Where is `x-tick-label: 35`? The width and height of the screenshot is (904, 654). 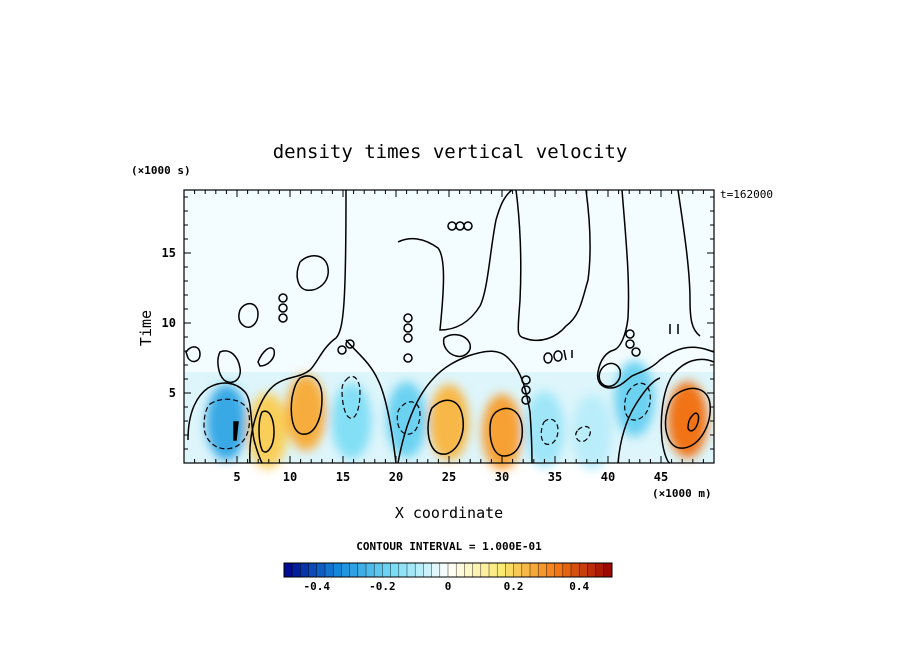
x-tick-label: 35 is located at coordinates (555, 477).